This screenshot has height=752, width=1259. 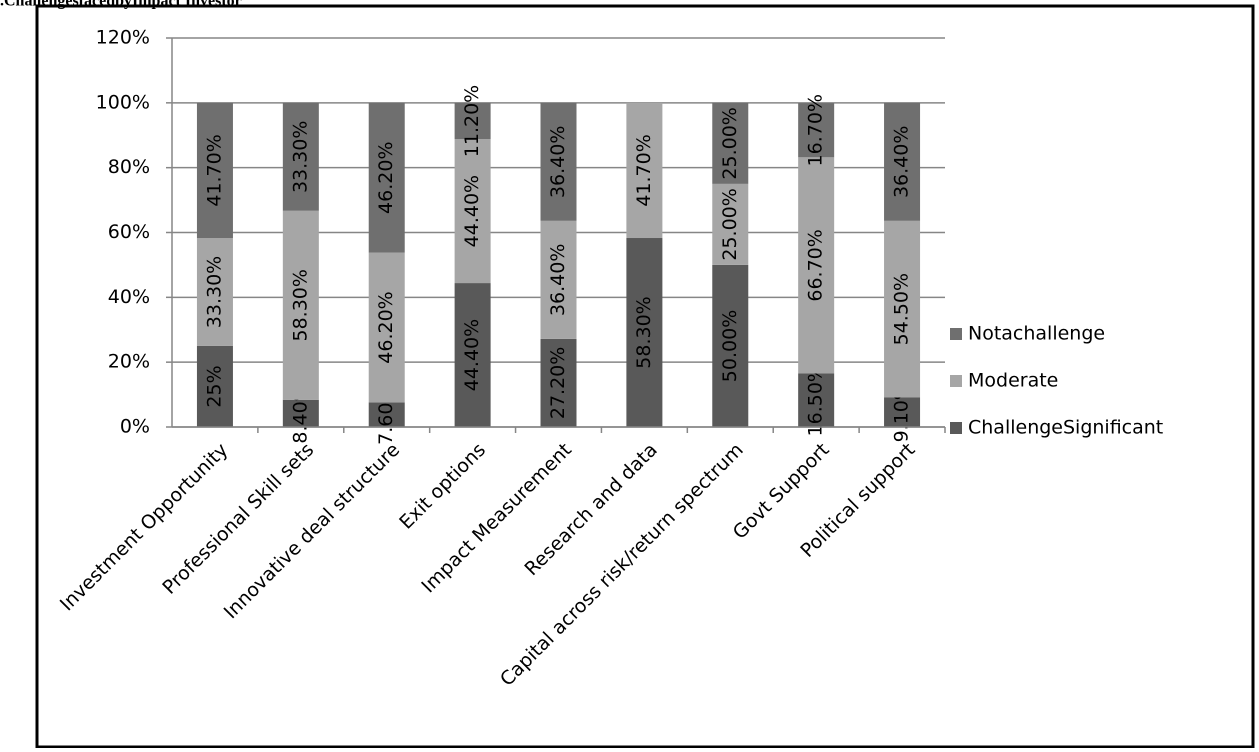 What do you see at coordinates (135, 427) in the screenshot?
I see `y-tick-label: 0%` at bounding box center [135, 427].